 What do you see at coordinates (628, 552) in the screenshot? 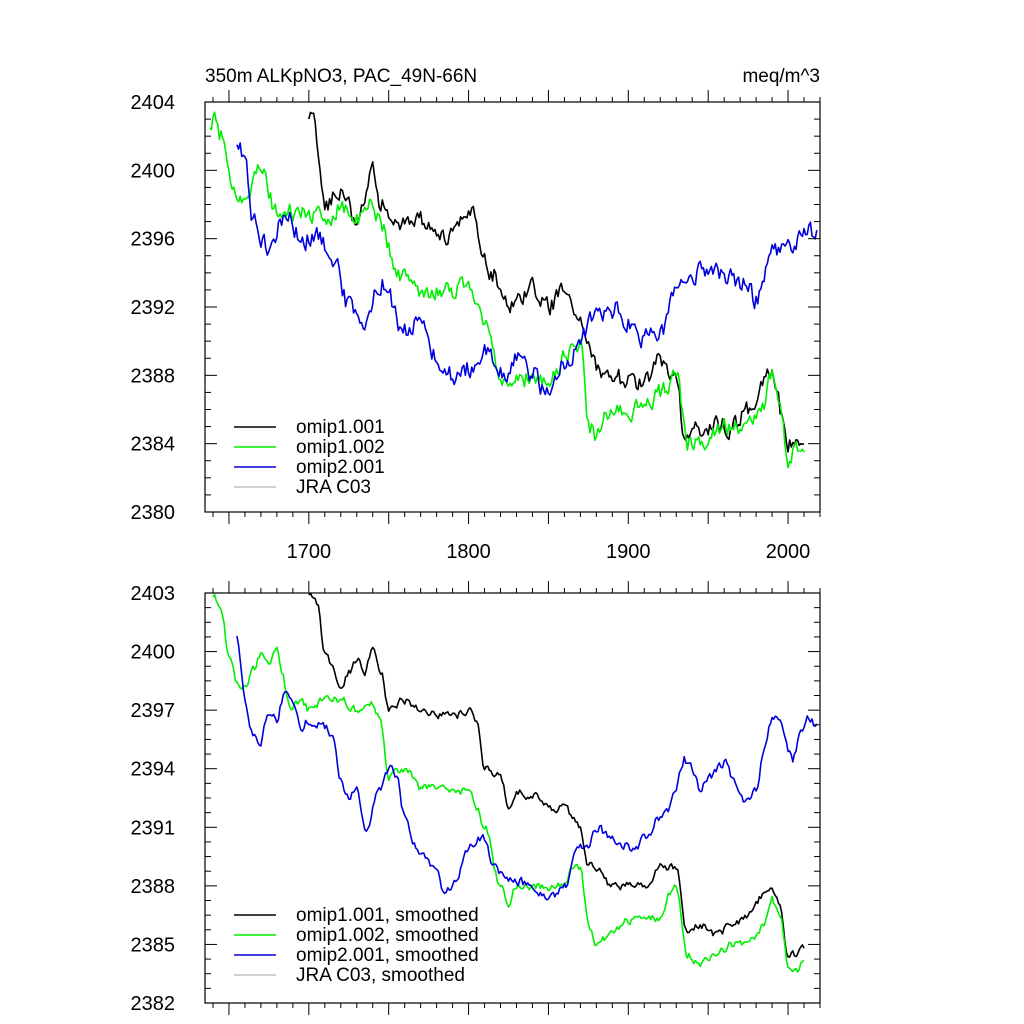
I see `x-tick-label: 1900` at bounding box center [628, 552].